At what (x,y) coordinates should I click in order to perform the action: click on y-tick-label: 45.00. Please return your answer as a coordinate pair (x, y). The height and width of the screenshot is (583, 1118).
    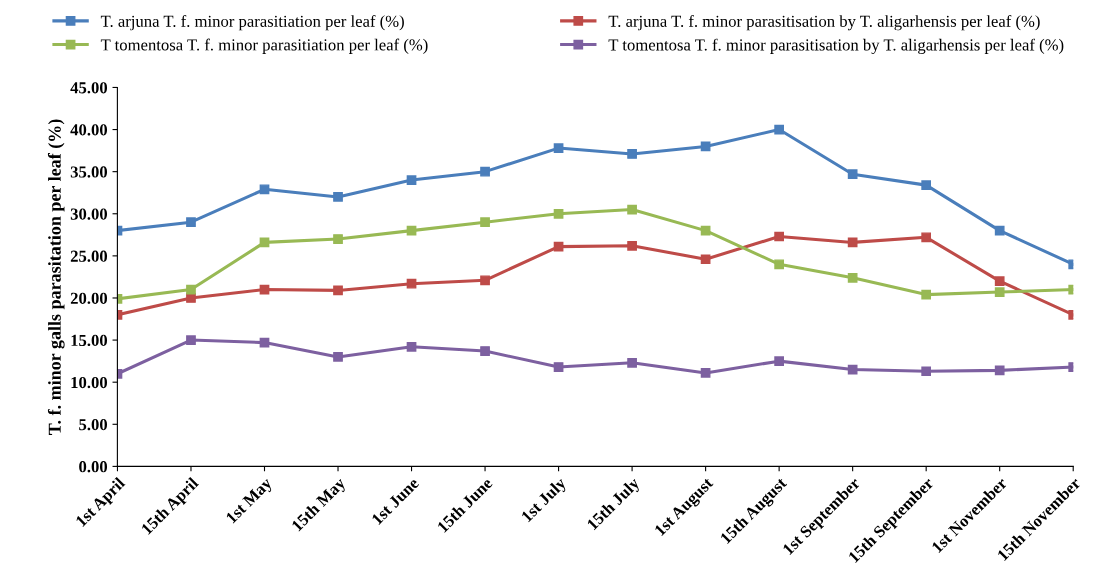
    Looking at the image, I should click on (89, 88).